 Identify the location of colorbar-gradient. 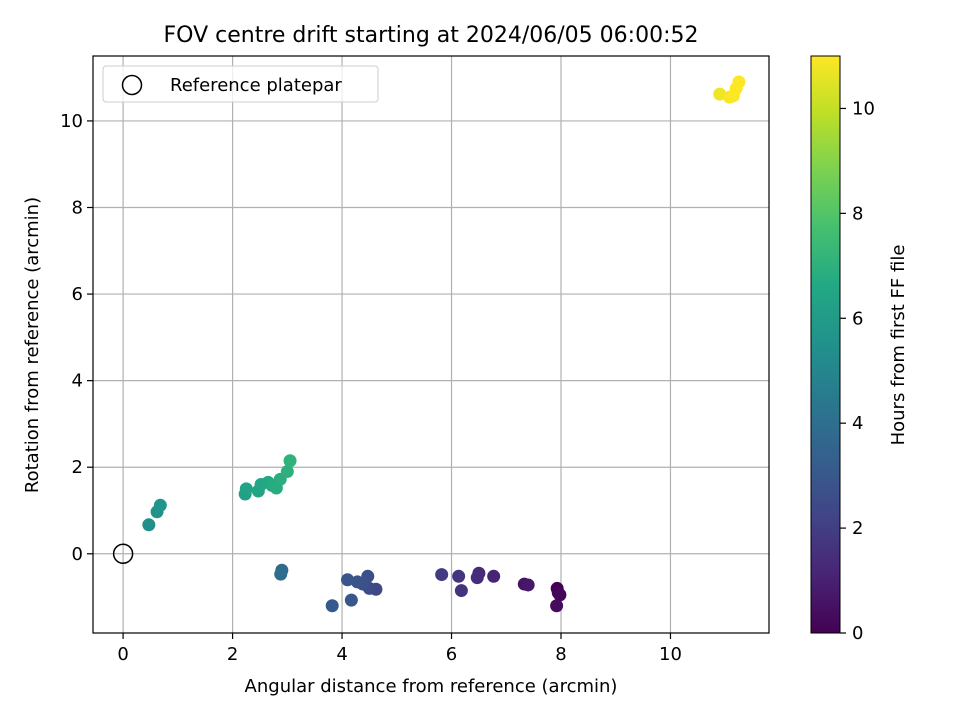
(825, 344).